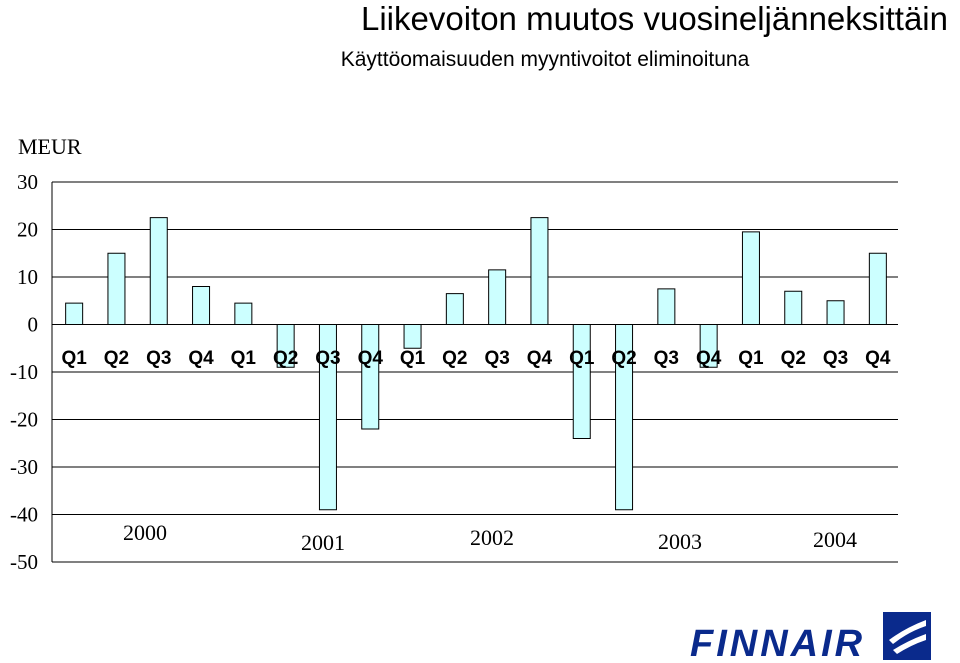 The width and height of the screenshot is (960, 663). Describe the element at coordinates (24, 372) in the screenshot. I see `y-tick-label: -10` at that location.